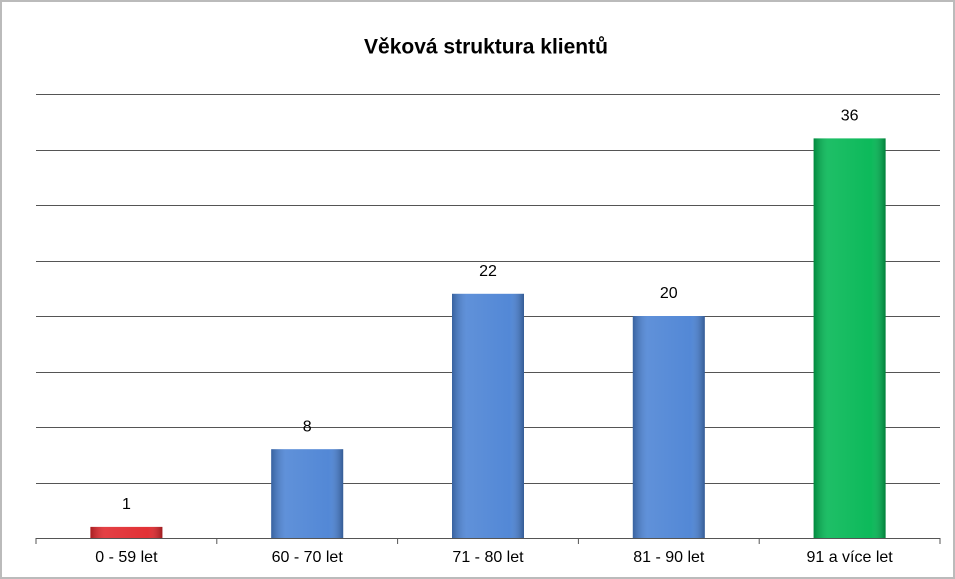 Image resolution: width=955 pixels, height=579 pixels. Describe the element at coordinates (486, 47) in the screenshot. I see `chart-title: Věková struktura klientů` at that location.